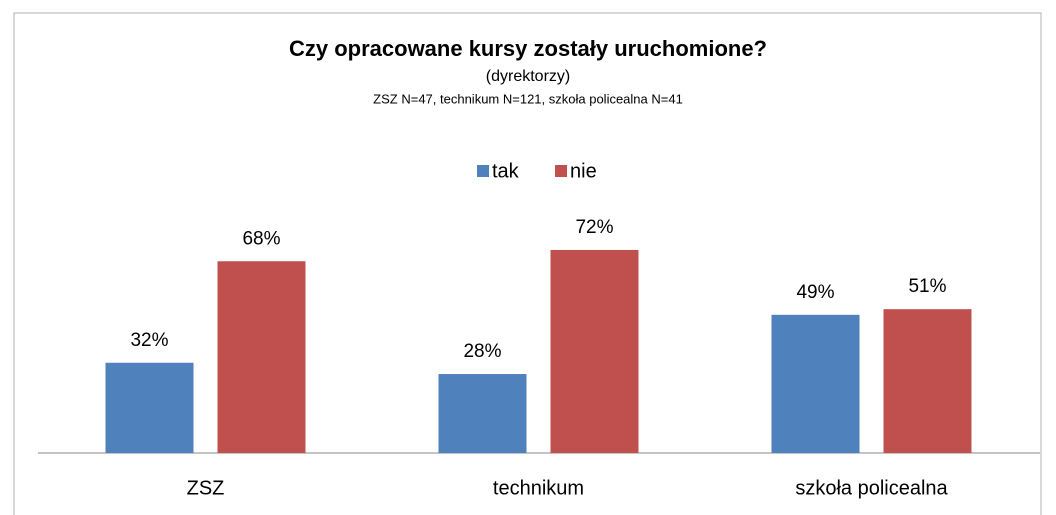 The width and height of the screenshot is (1056, 515). What do you see at coordinates (871, 488) in the screenshot?
I see `x-tick-label: szkoła policealna` at bounding box center [871, 488].